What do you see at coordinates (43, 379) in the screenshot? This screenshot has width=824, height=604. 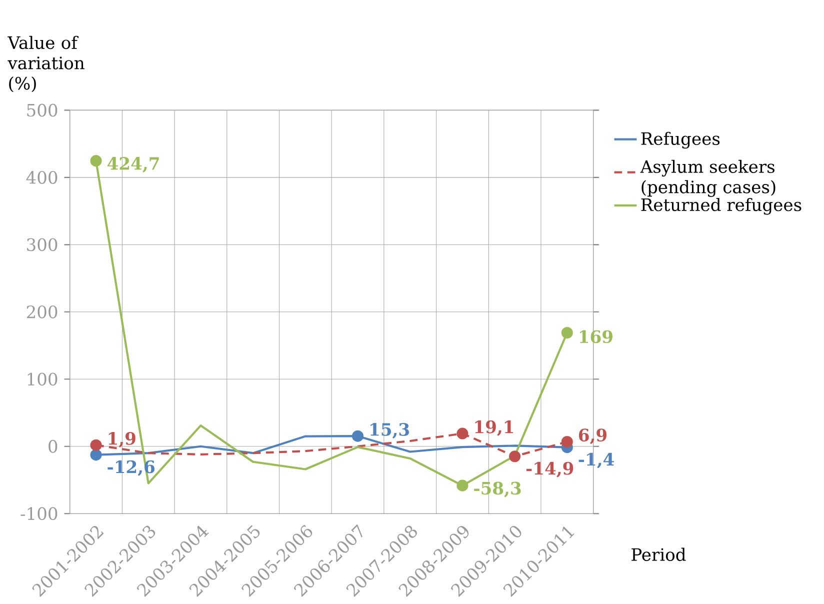 I see `y-tick-label: 100` at bounding box center [43, 379].